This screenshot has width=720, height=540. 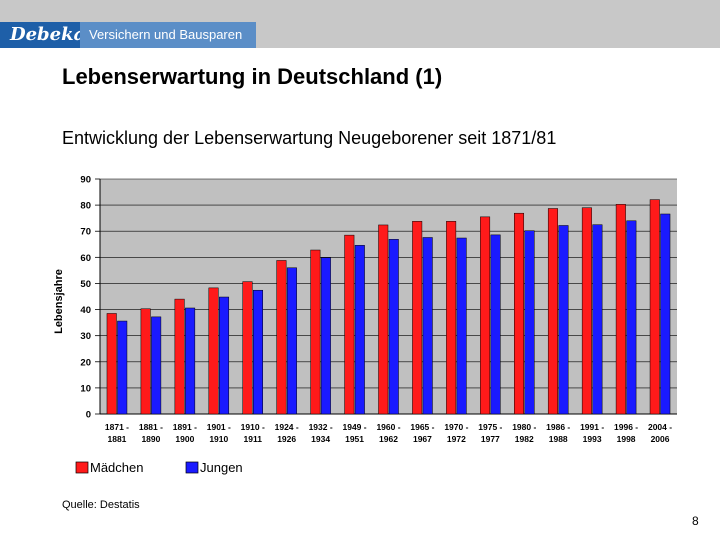 I want to click on x-tick-label: 1977, so click(x=490, y=439).